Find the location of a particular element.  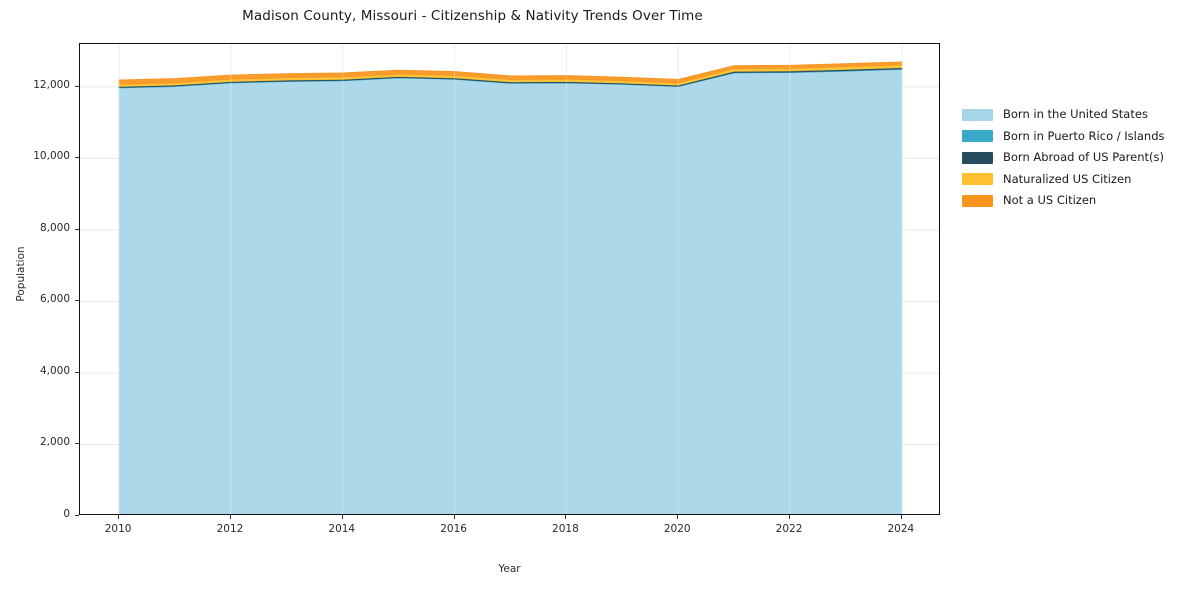

legend-item: Born in the United States is located at coordinates (1074, 115).